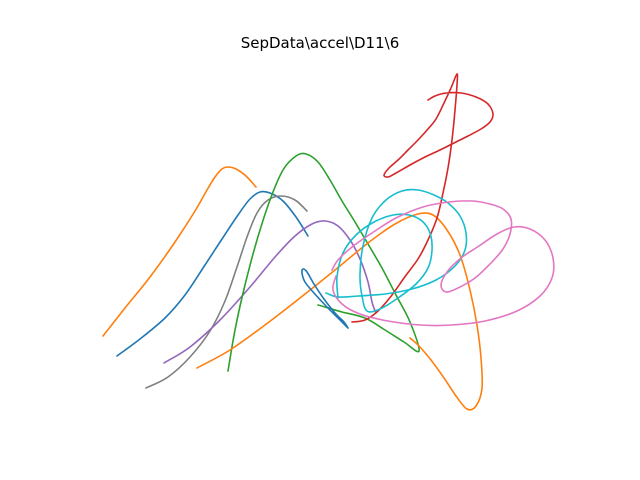 The image size is (640, 480). What do you see at coordinates (320, 43) in the screenshot?
I see `chart-title: SepData\accel\D11\6` at bounding box center [320, 43].